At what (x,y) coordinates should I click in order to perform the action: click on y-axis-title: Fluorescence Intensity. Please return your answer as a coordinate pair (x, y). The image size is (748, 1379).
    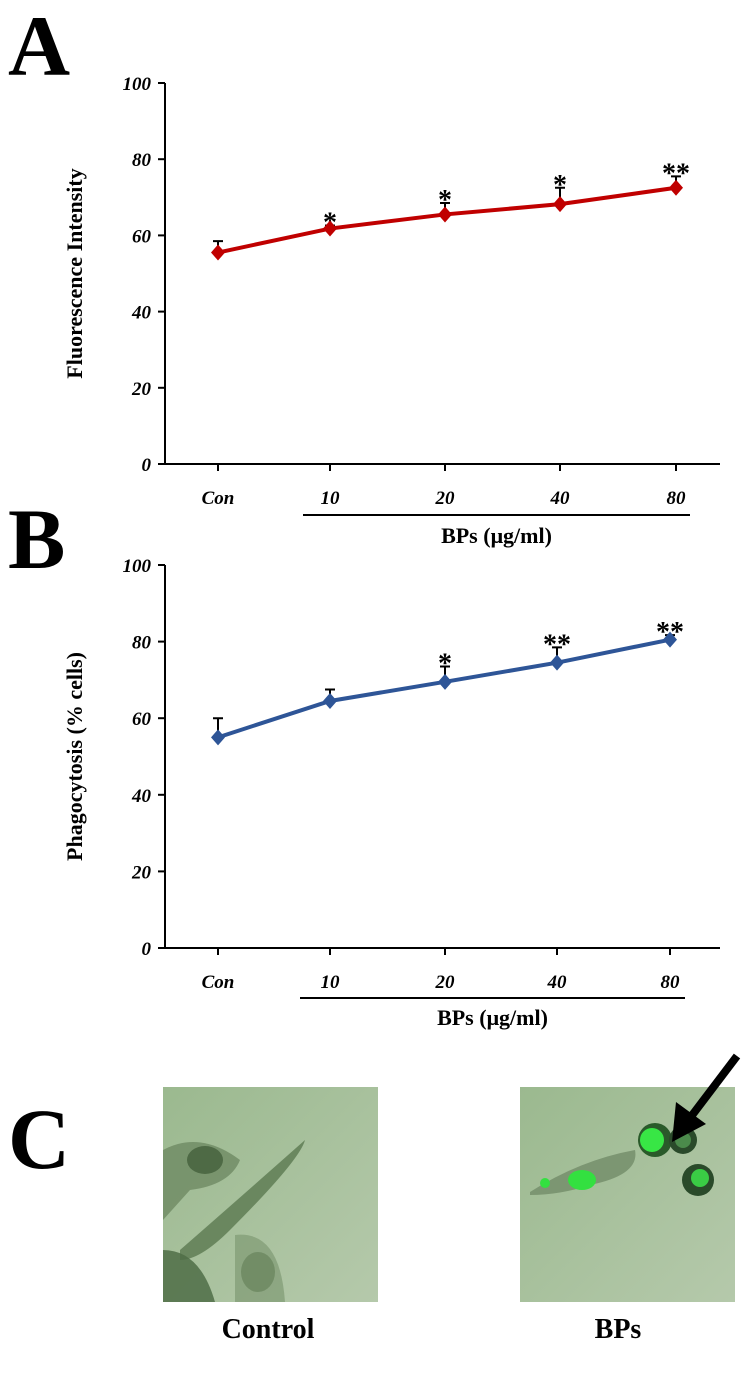
    Looking at the image, I should click on (74, 273).